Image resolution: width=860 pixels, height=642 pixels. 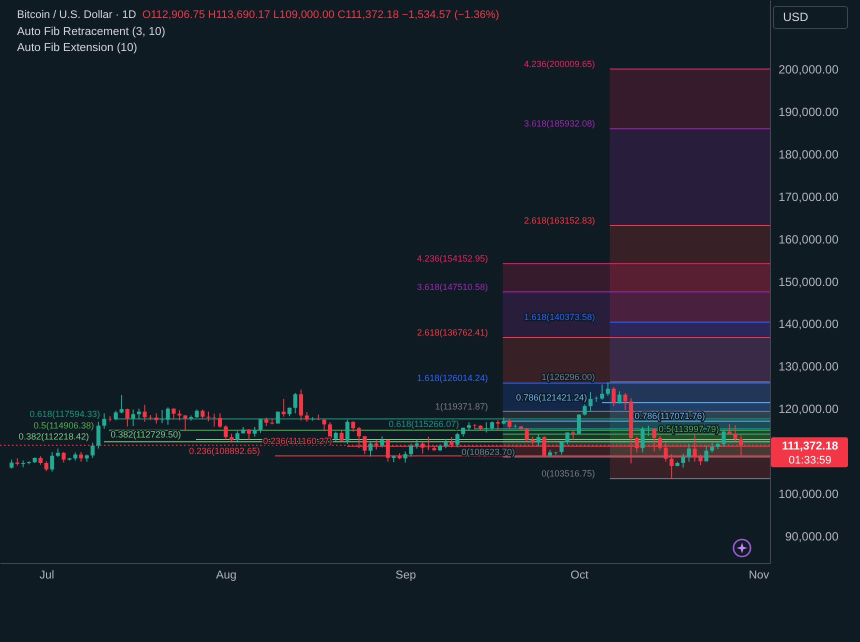 What do you see at coordinates (580, 576) in the screenshot?
I see `x-tick-label: Oct` at bounding box center [580, 576].